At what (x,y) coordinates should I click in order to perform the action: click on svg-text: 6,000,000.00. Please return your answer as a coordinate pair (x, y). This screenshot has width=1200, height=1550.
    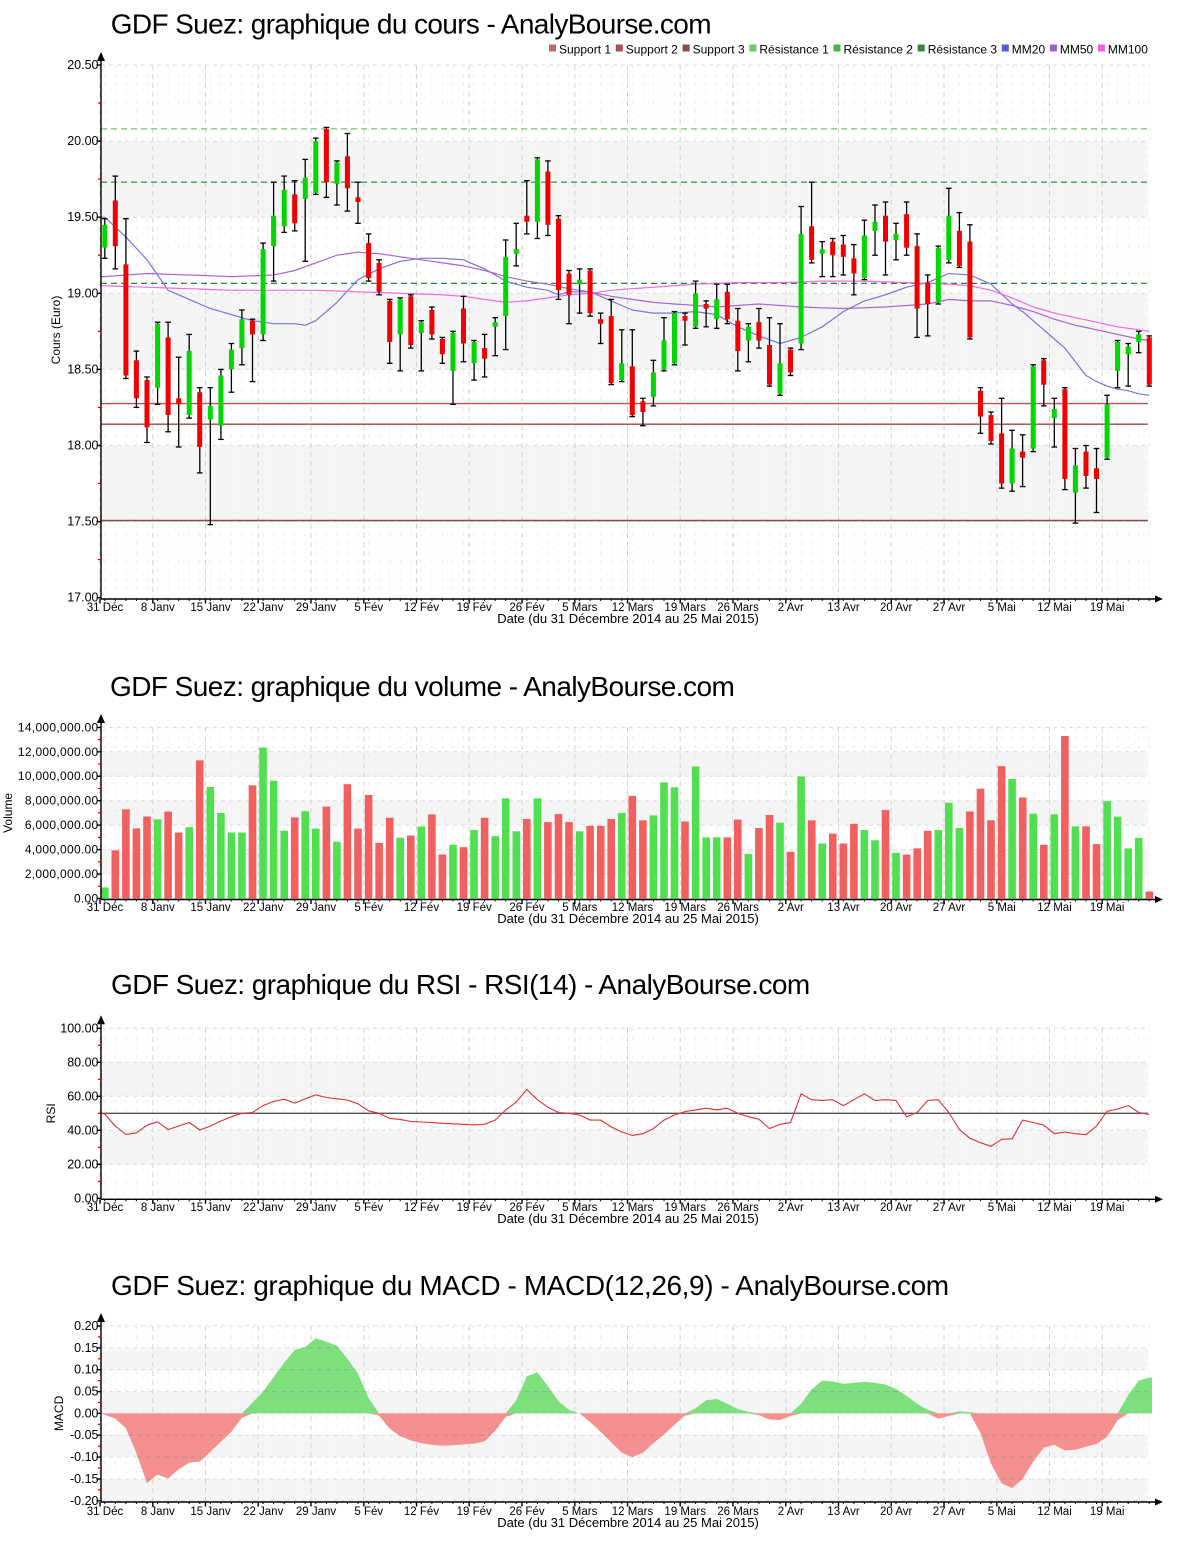
    Looking at the image, I should click on (62, 825).